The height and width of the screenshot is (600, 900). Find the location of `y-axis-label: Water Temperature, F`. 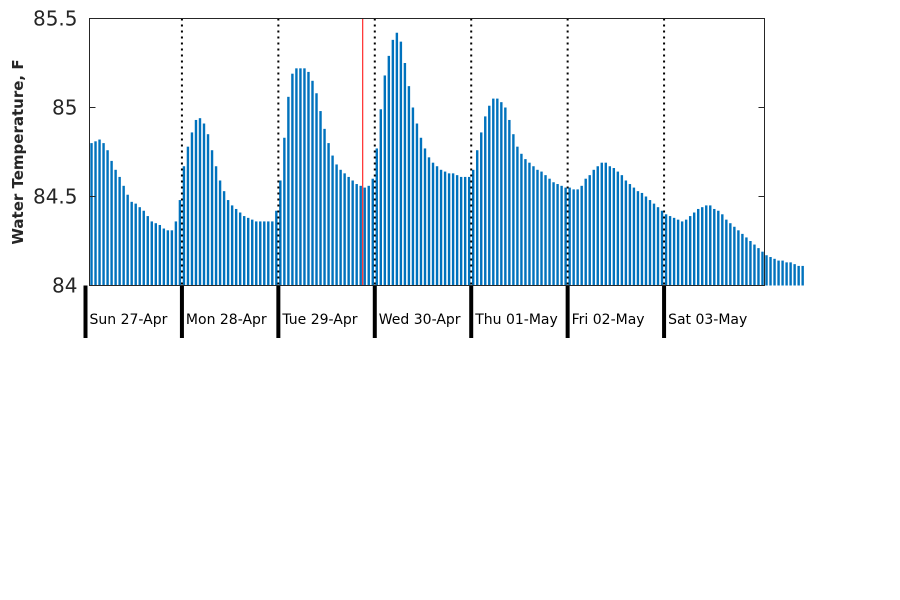

y-axis-label: Water Temperature, F is located at coordinates (18, 151).